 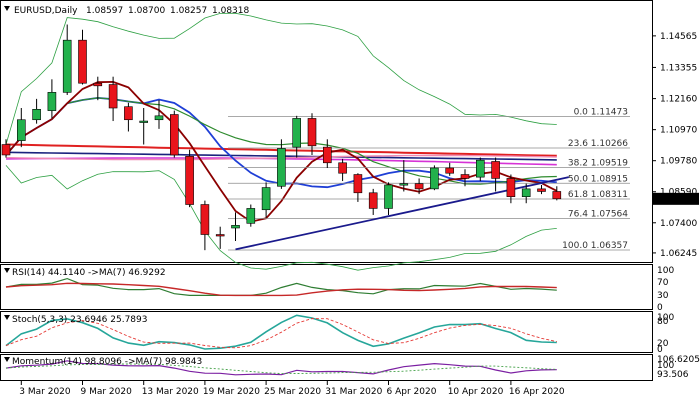 I want to click on stoch-tick: 0, so click(x=660, y=350).